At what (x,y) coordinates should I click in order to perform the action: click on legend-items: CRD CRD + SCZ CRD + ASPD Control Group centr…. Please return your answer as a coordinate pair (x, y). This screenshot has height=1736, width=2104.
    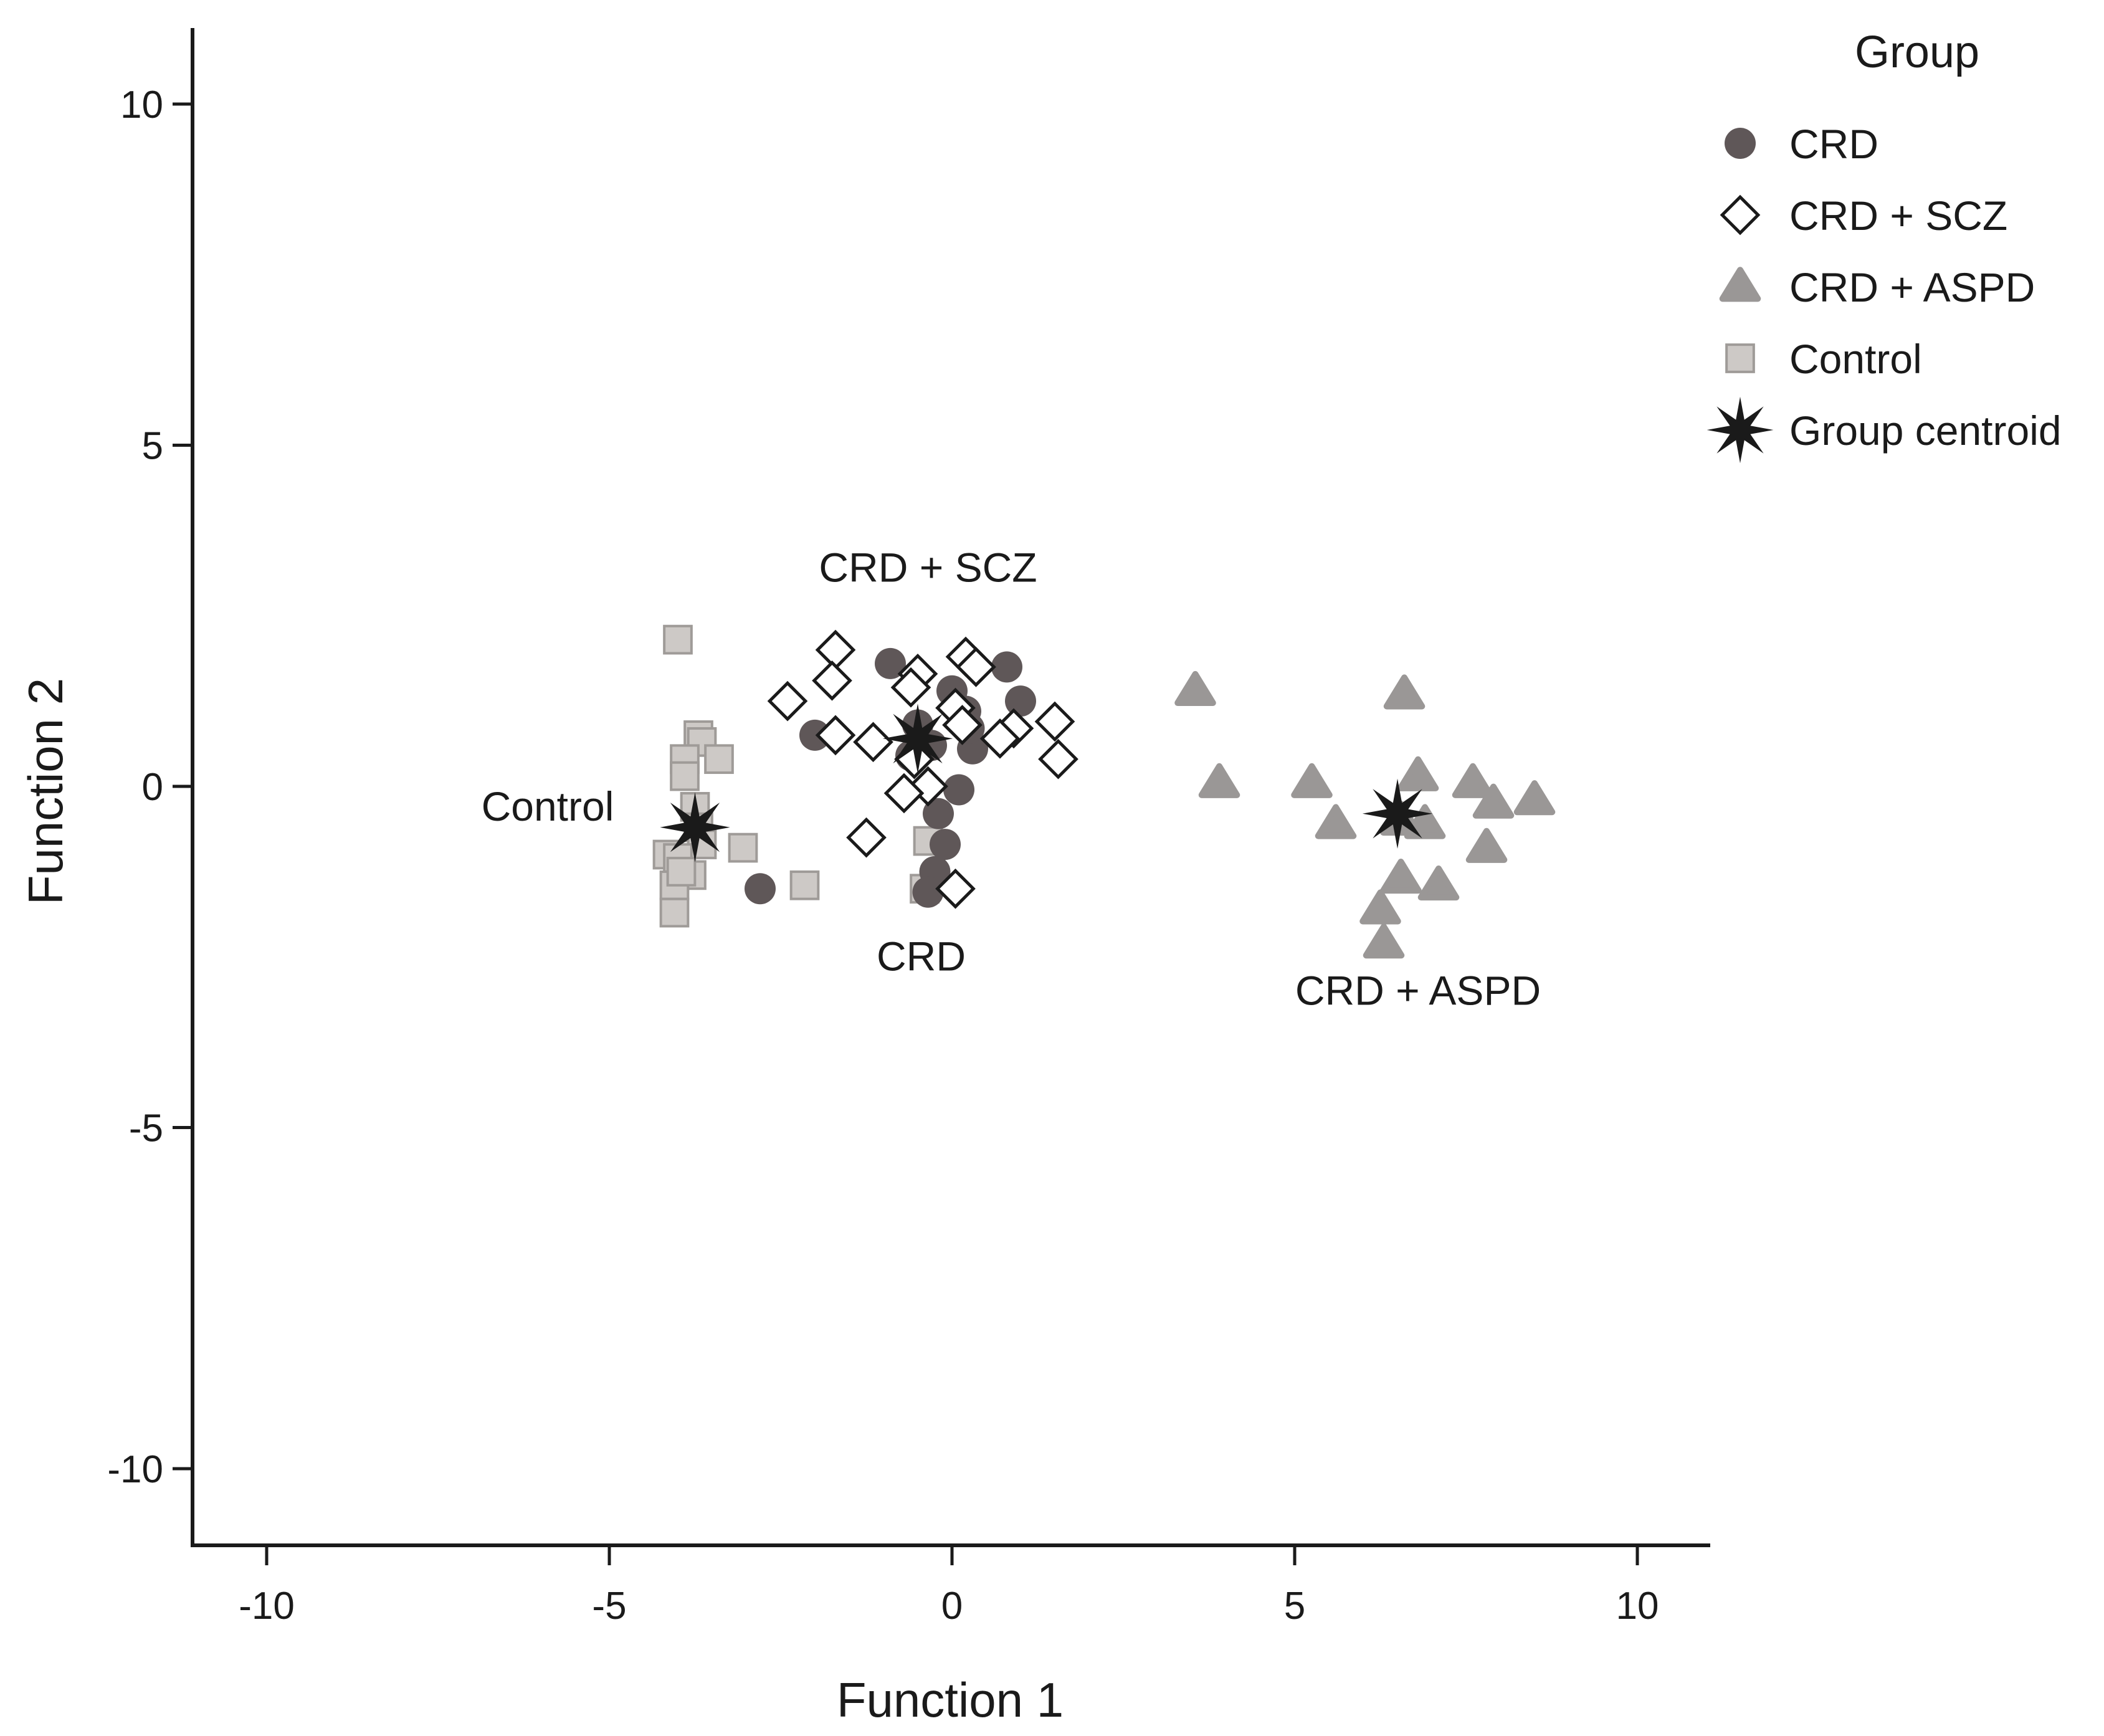
    Looking at the image, I should click on (1884, 292).